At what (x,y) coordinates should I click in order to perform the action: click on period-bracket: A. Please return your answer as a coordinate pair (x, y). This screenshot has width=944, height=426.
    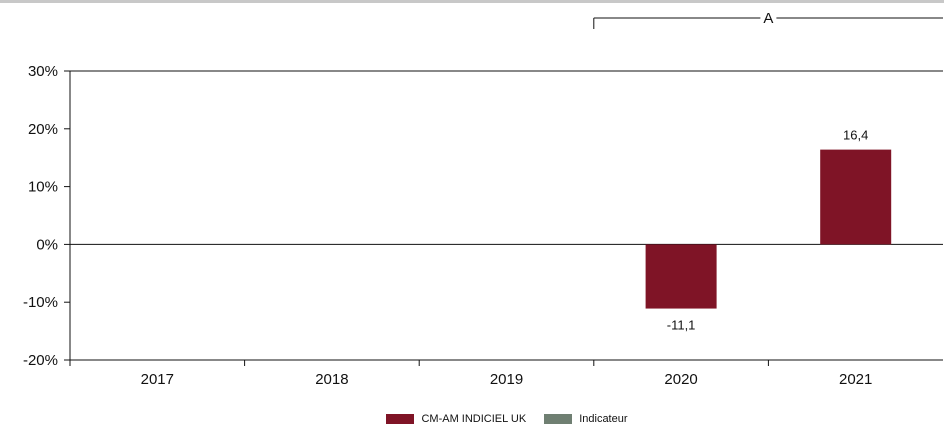
    Looking at the image, I should click on (768, 19).